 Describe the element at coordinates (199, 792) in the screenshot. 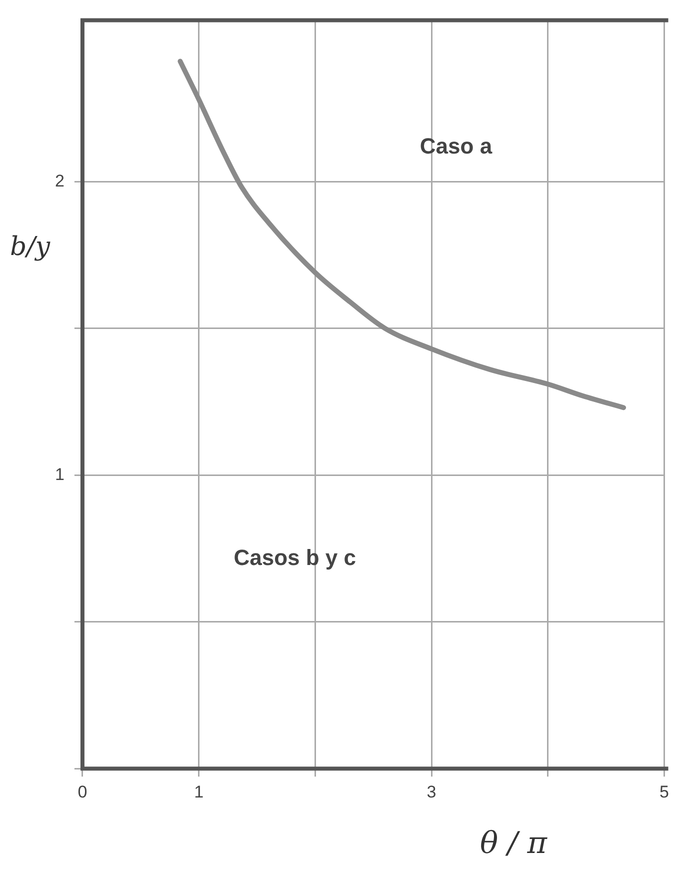

I see `x-tick-label: 1` at that location.